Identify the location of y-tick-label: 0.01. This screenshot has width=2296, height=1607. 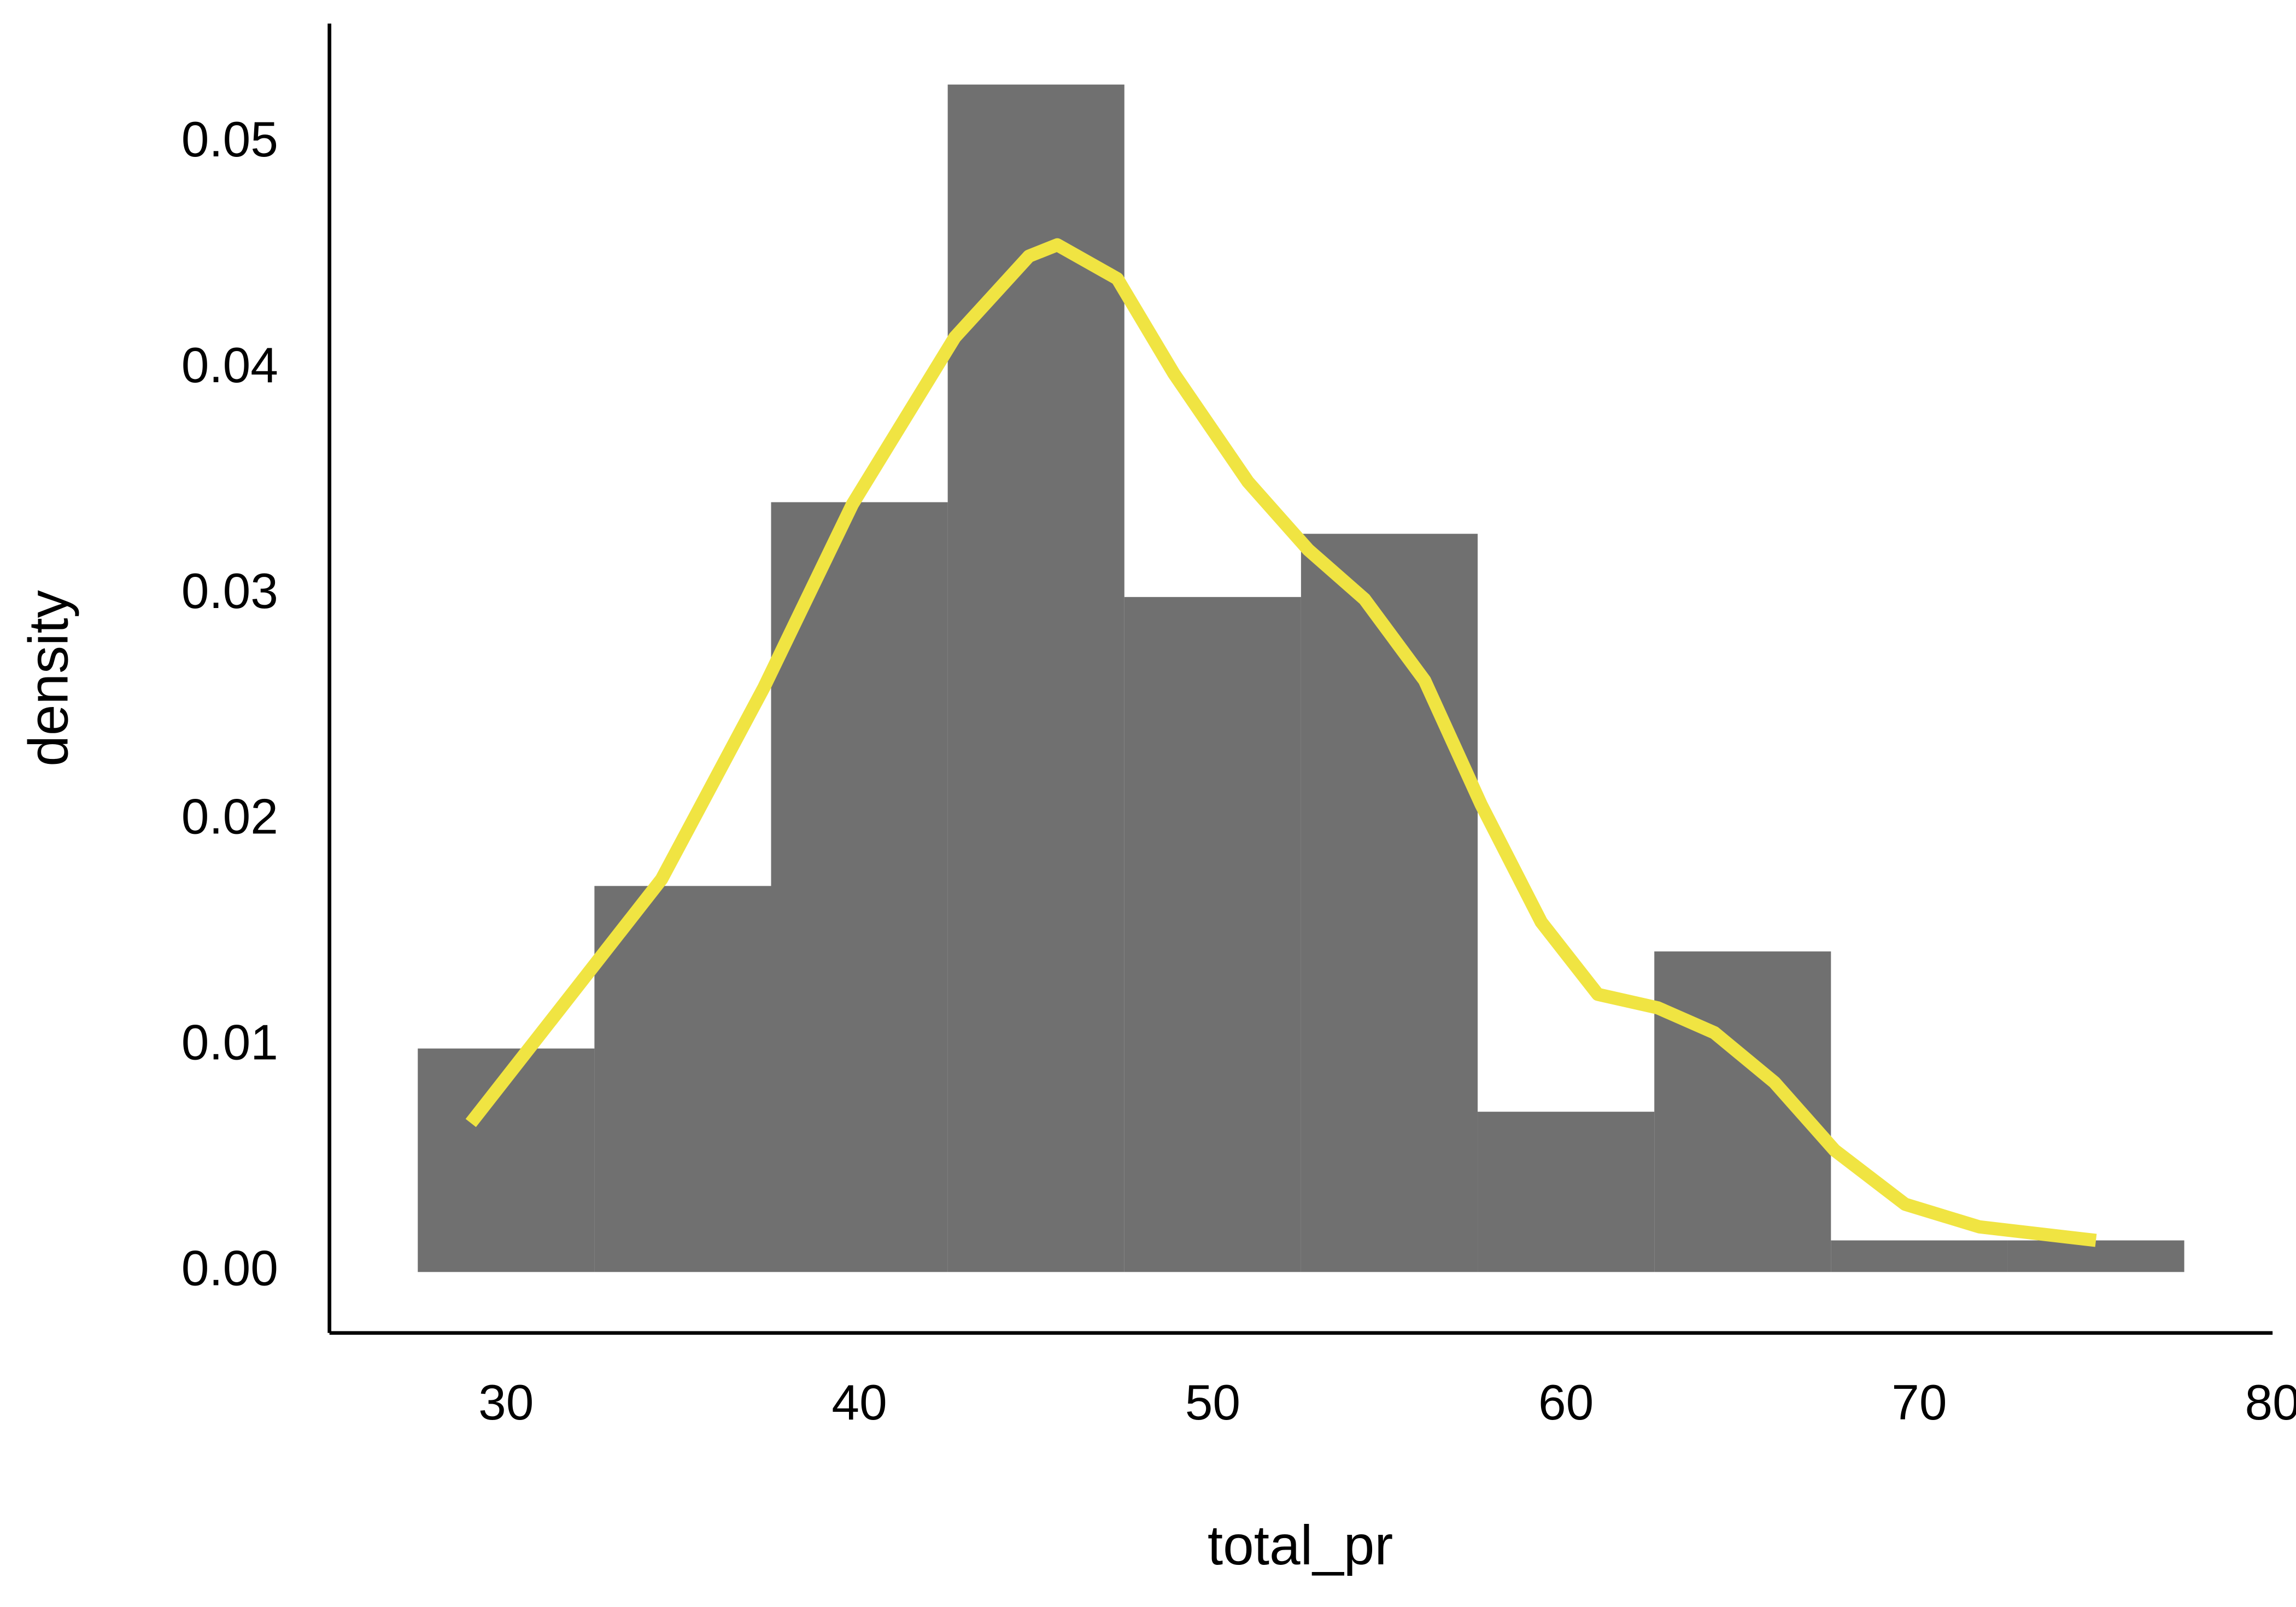
(229, 1043).